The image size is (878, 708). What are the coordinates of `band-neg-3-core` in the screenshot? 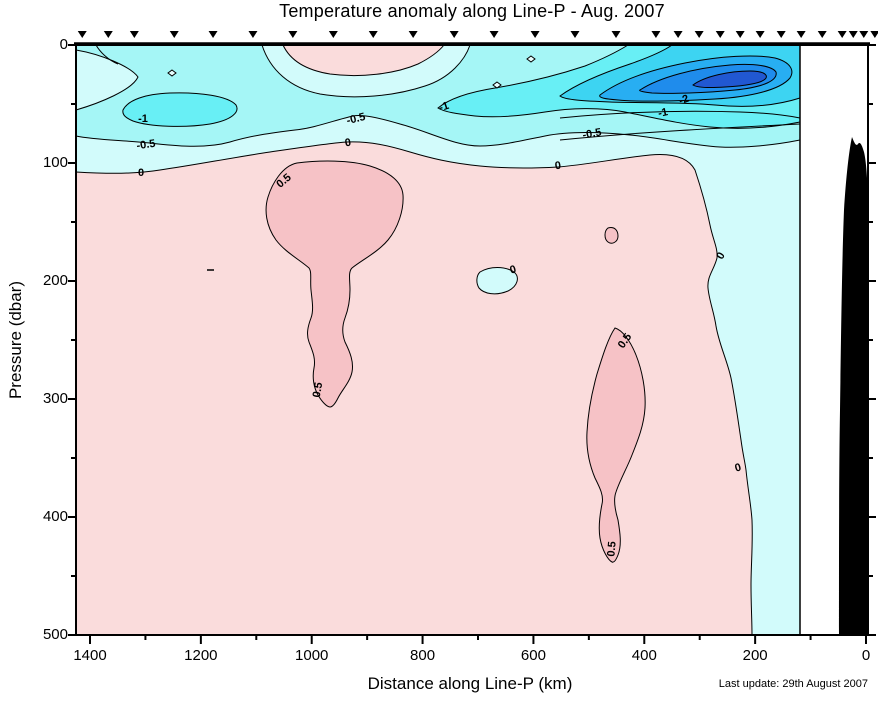 It's located at (729, 79).